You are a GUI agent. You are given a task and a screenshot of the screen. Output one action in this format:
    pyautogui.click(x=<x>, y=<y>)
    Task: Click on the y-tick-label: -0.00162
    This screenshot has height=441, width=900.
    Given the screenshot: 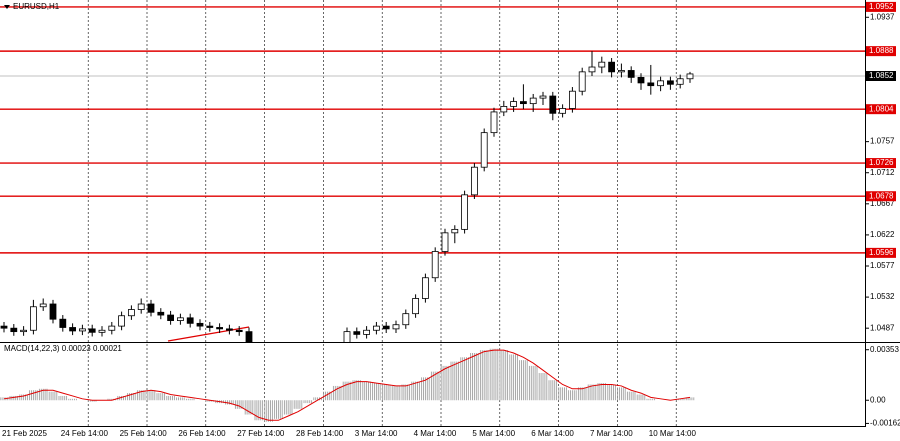 What is the action you would take?
    pyautogui.click(x=885, y=423)
    